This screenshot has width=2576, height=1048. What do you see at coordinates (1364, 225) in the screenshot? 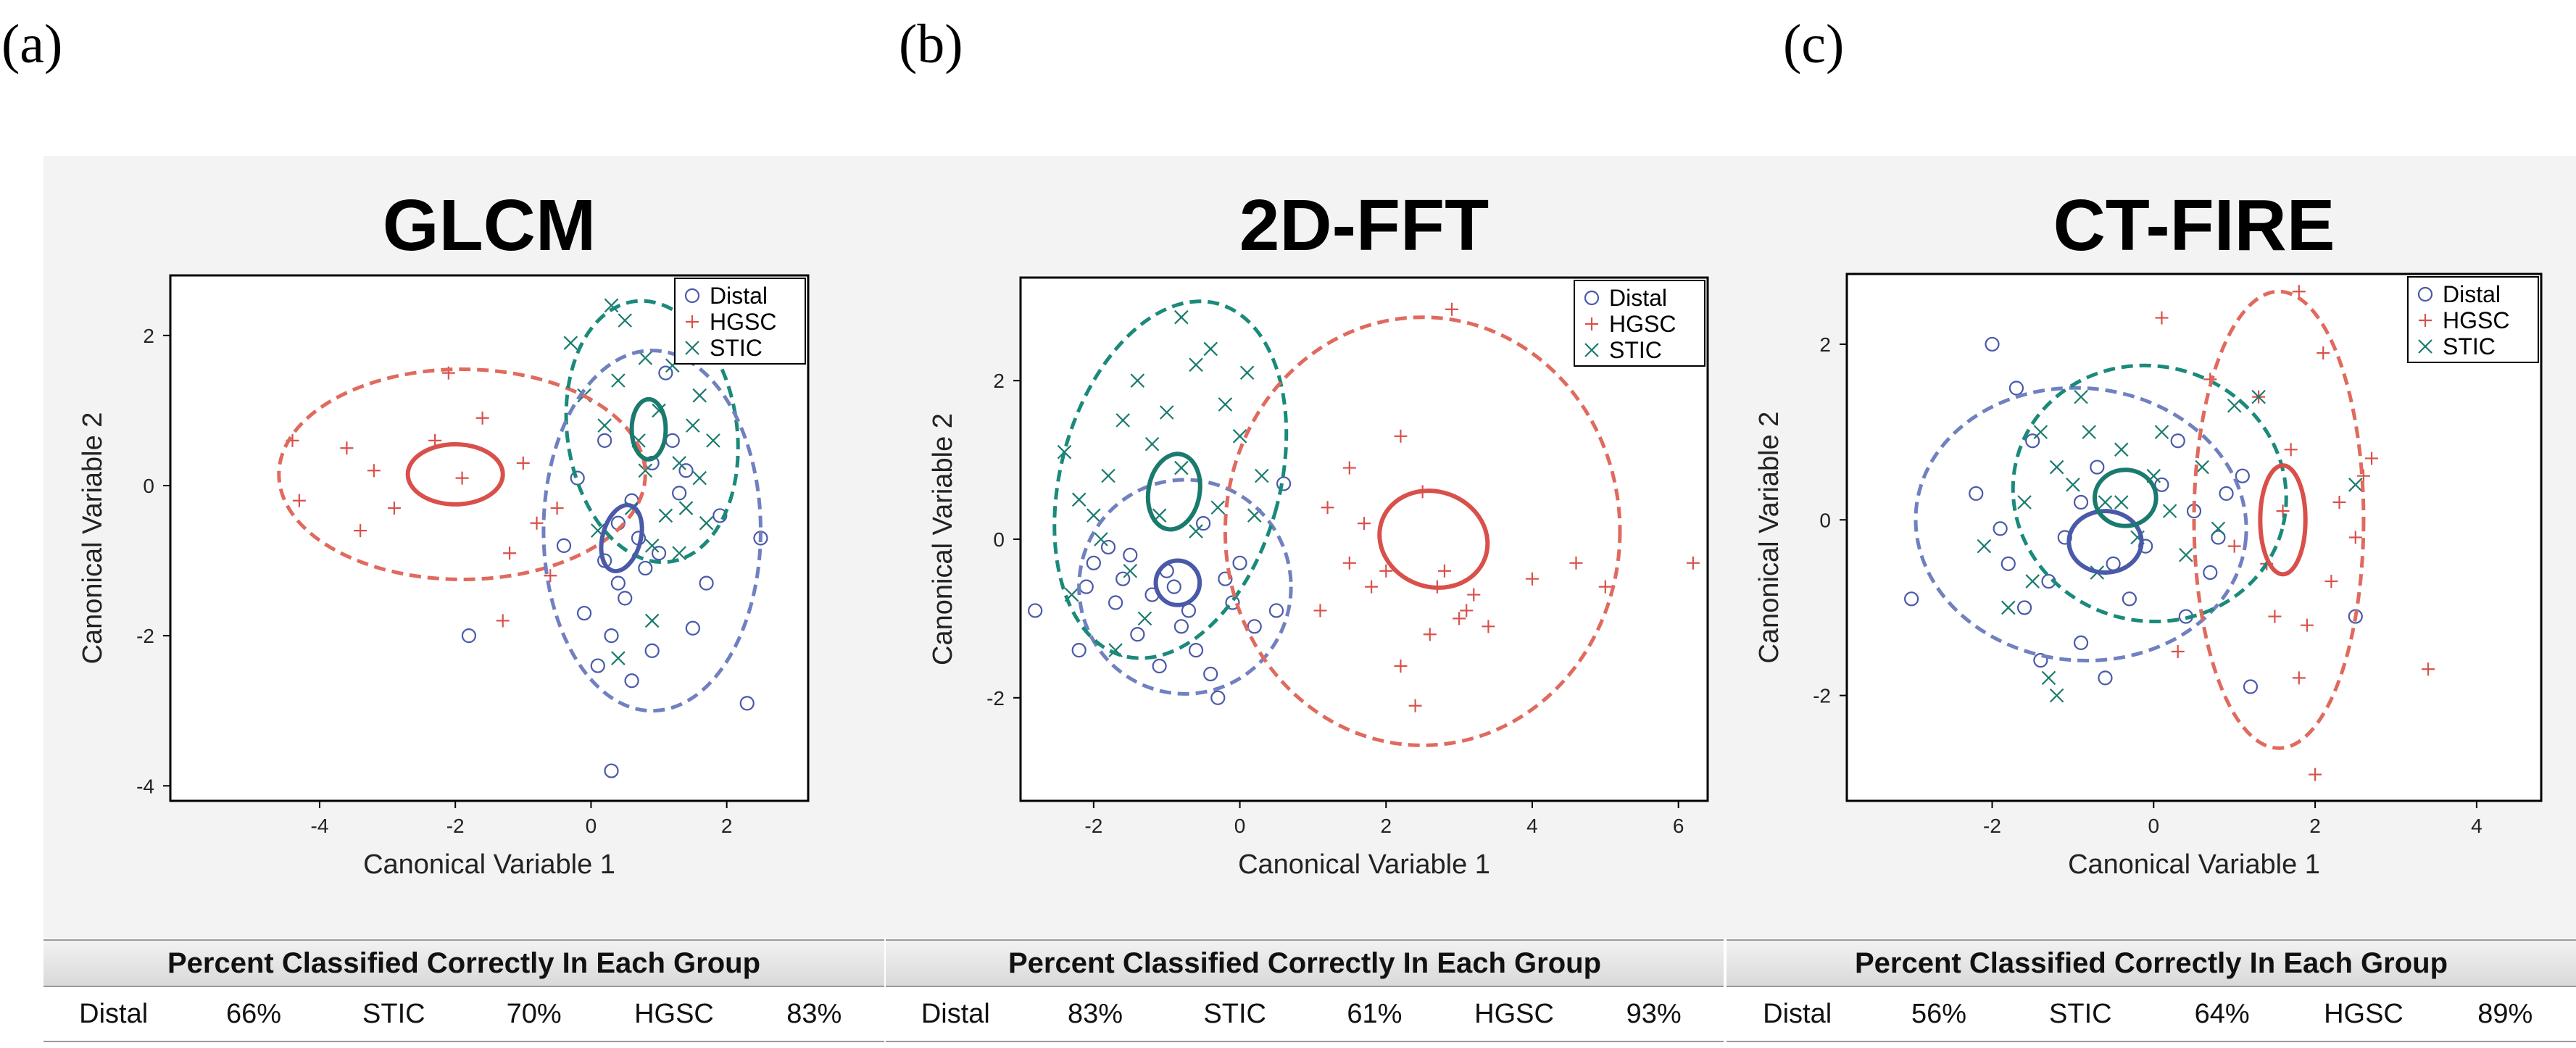
I see `chart-title: 2D-FFT` at bounding box center [1364, 225].